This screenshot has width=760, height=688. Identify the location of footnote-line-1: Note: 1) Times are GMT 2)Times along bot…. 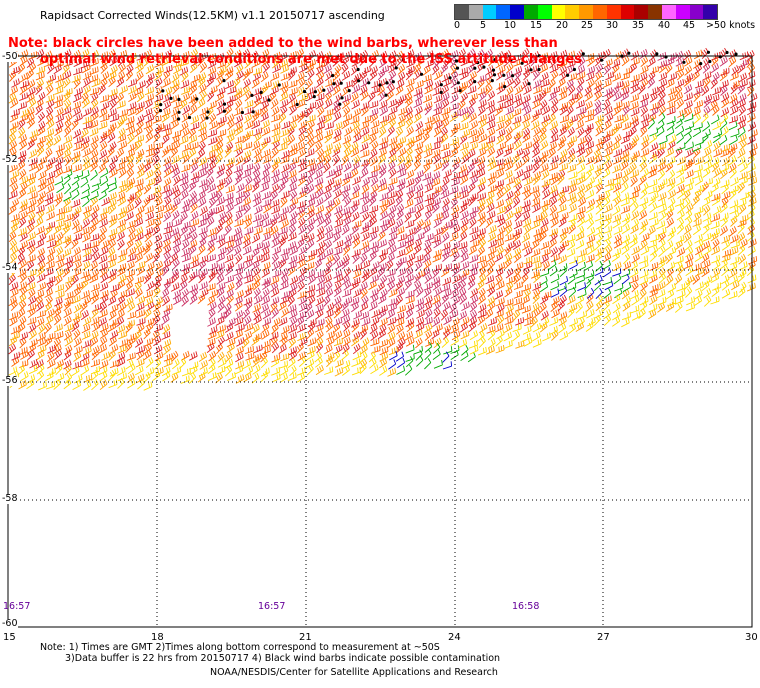
(240, 647).